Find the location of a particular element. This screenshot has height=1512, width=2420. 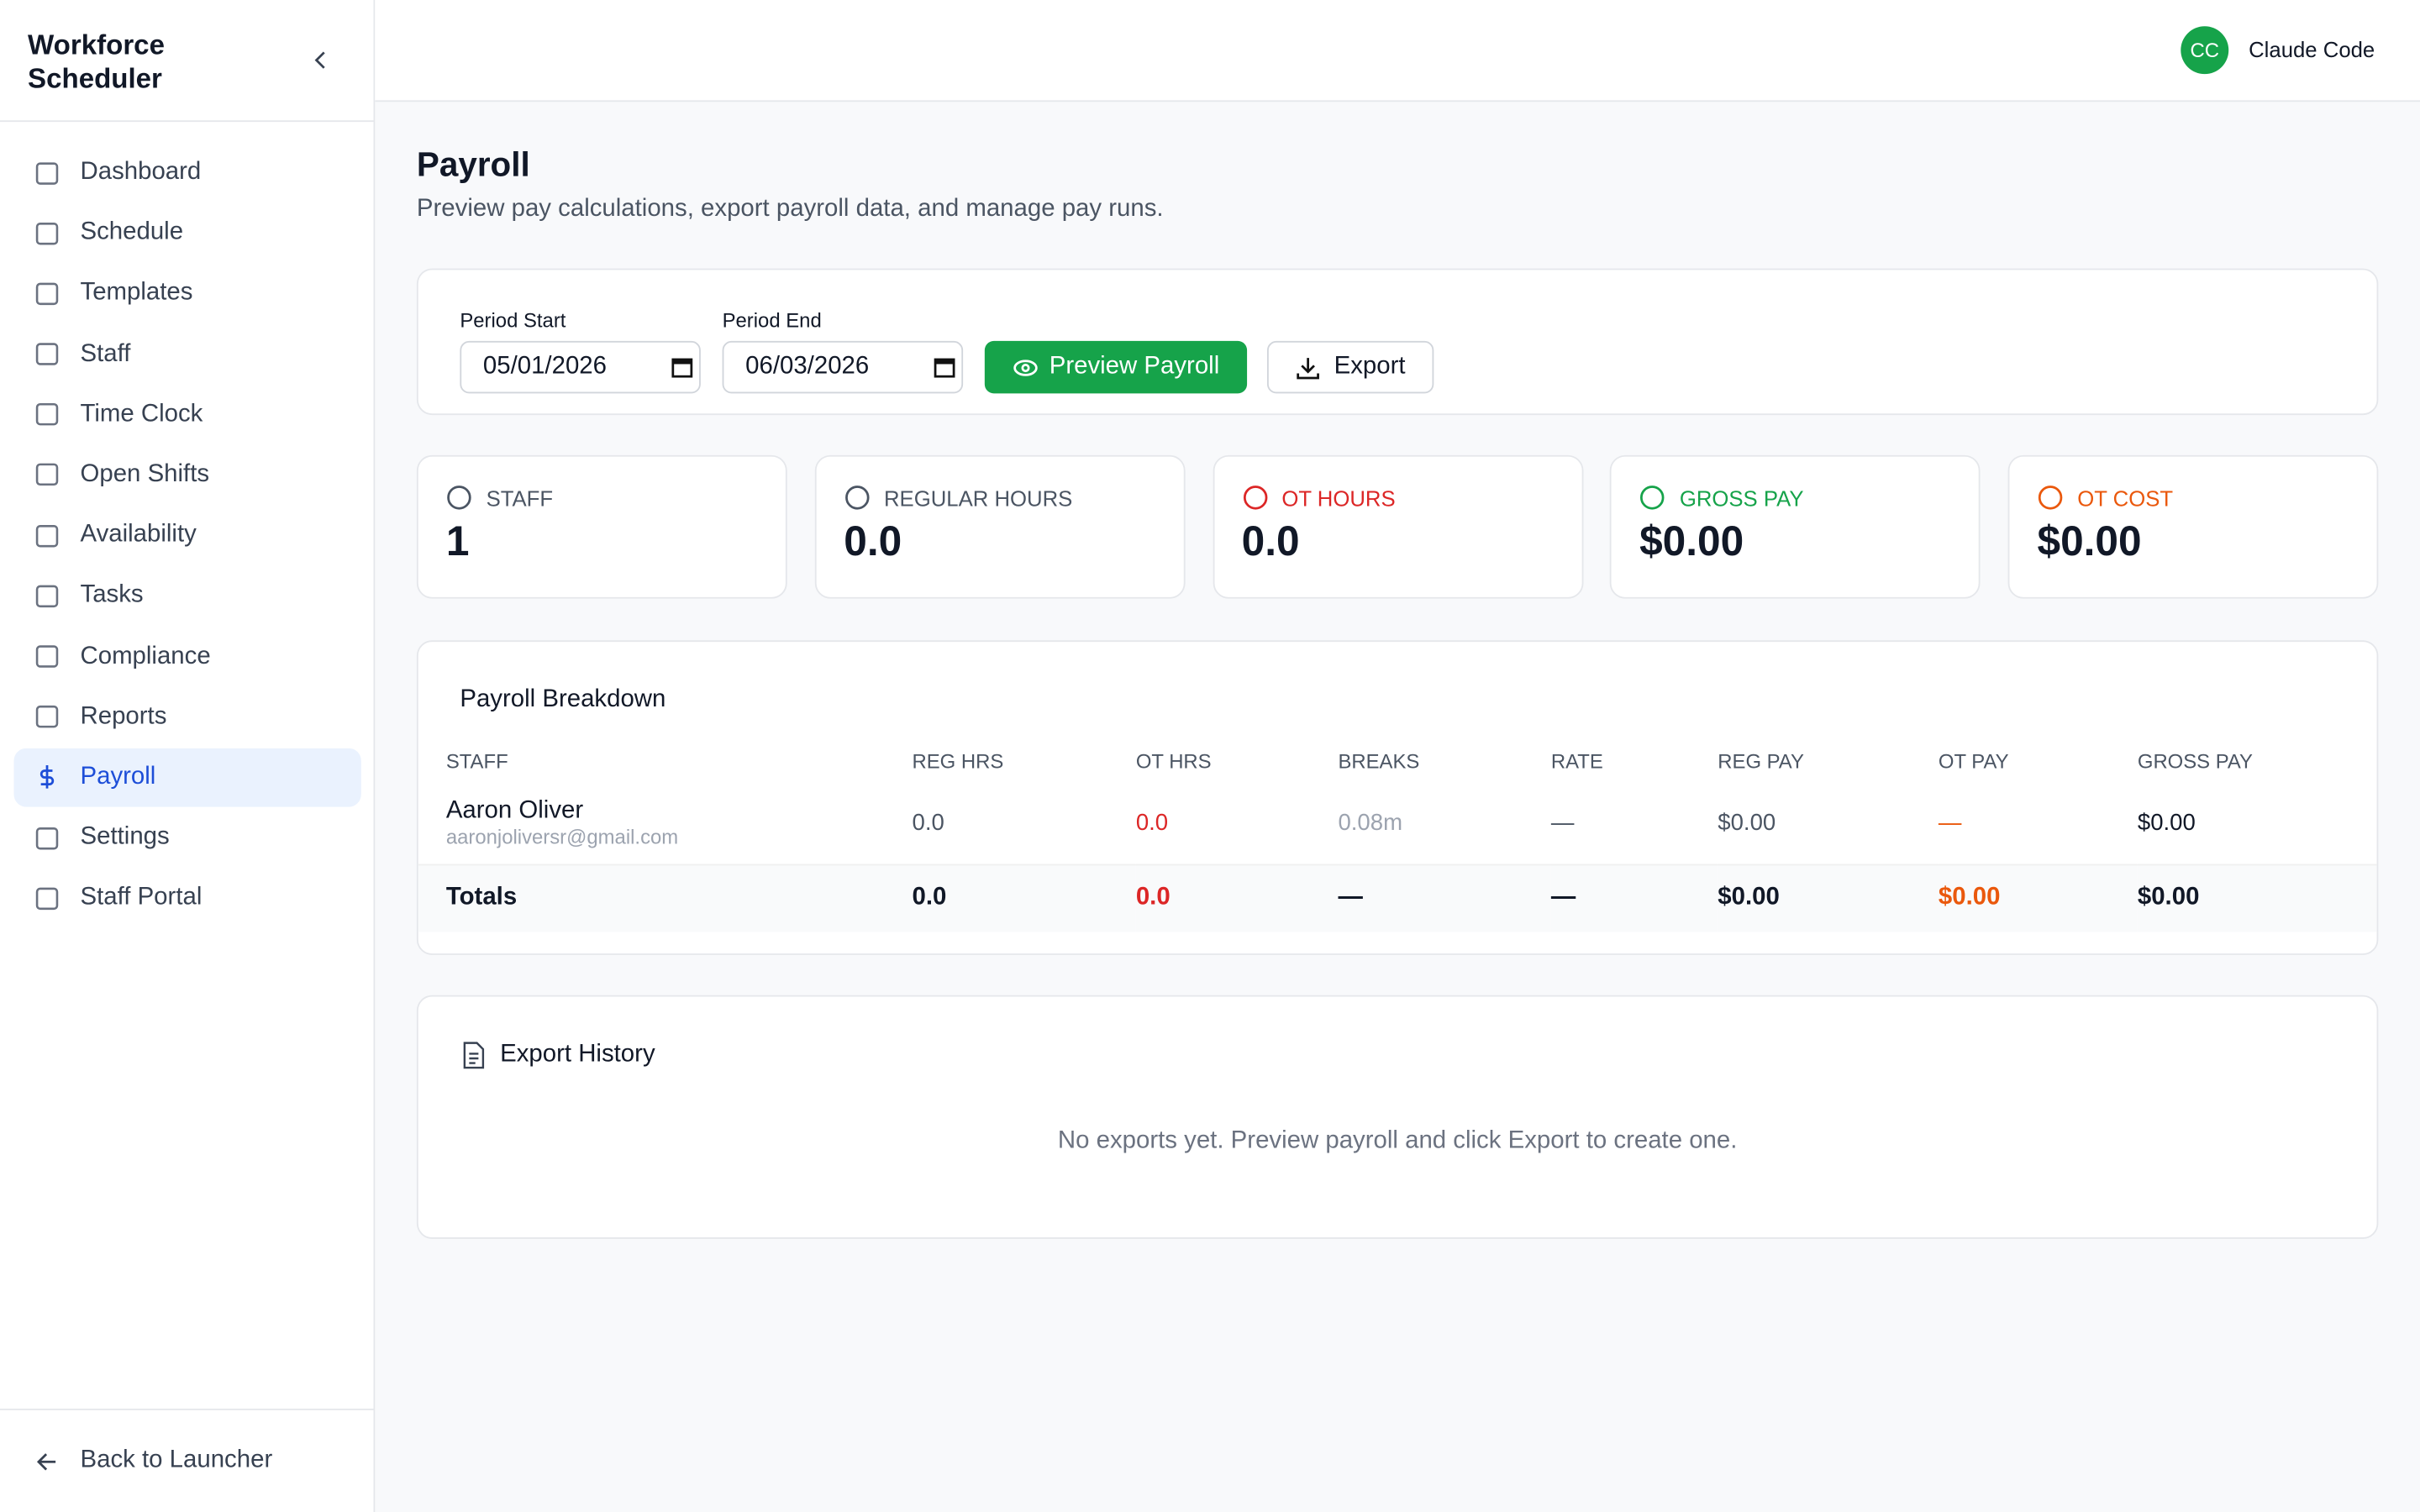

column-header: GROSS PAY is located at coordinates (2195, 760).